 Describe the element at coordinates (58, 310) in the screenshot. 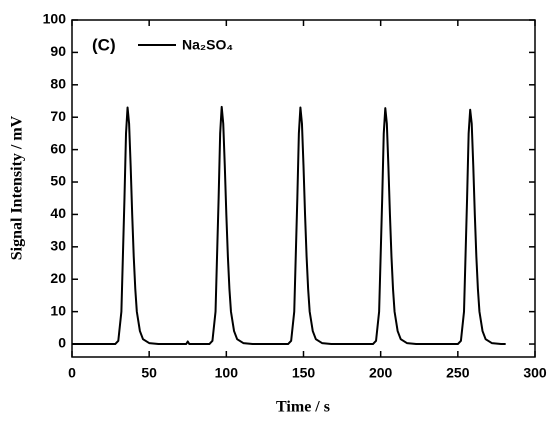

I see `y-tick-label: 10` at that location.